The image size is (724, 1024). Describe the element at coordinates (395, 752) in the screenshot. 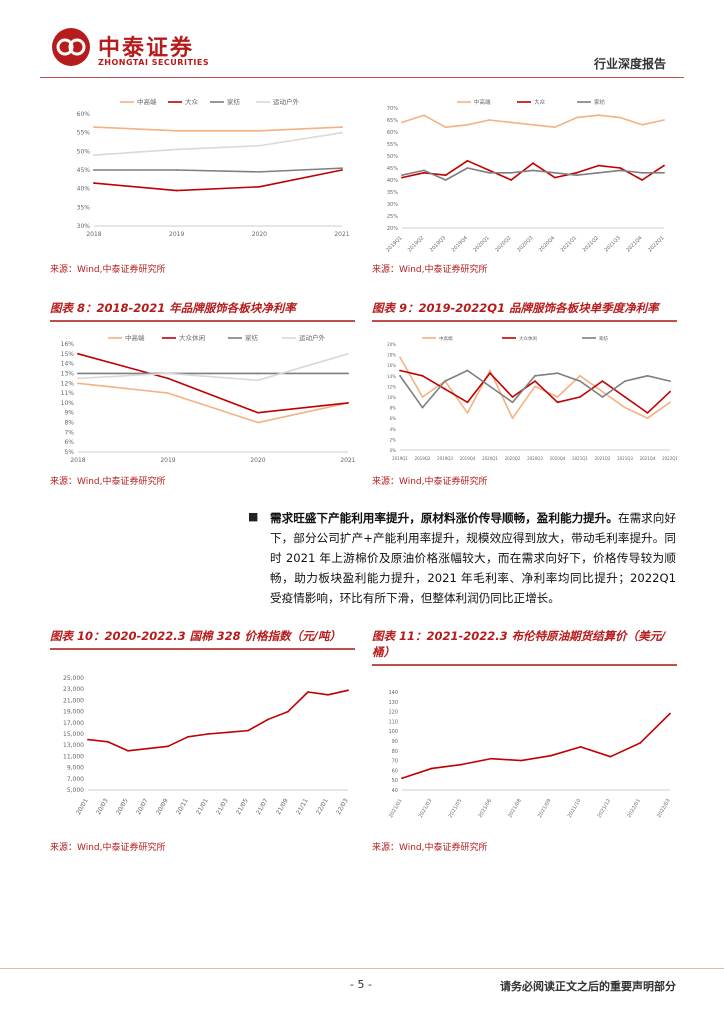

I see `fig11-ytick-label: 80` at that location.